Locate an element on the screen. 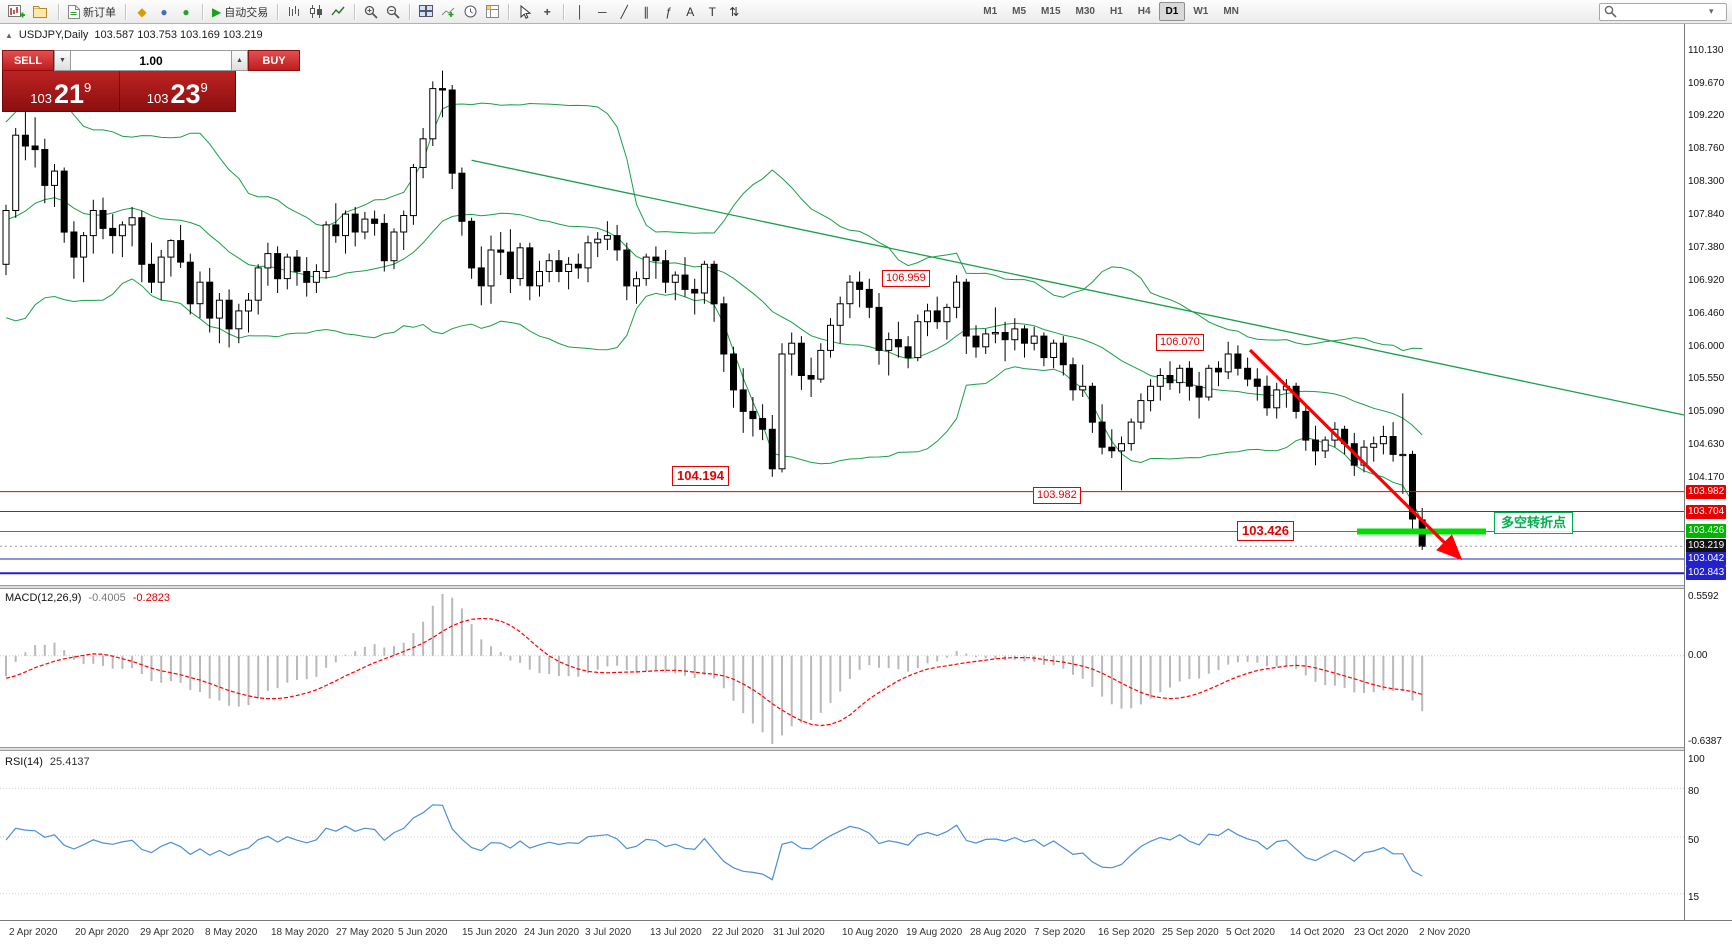 This screenshot has width=1732, height=947. cursor-tool-button is located at coordinates (525, 12).